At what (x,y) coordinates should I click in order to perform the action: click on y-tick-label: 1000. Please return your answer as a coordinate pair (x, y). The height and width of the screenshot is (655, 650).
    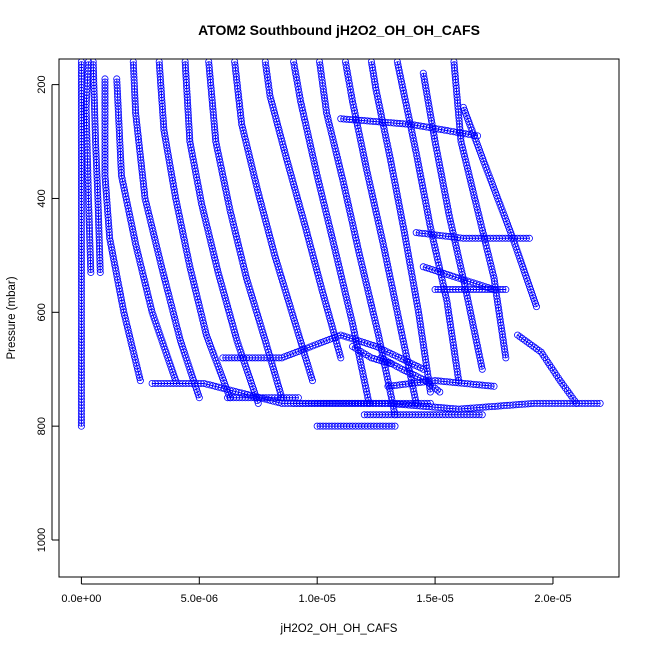
    Looking at the image, I should click on (42, 540).